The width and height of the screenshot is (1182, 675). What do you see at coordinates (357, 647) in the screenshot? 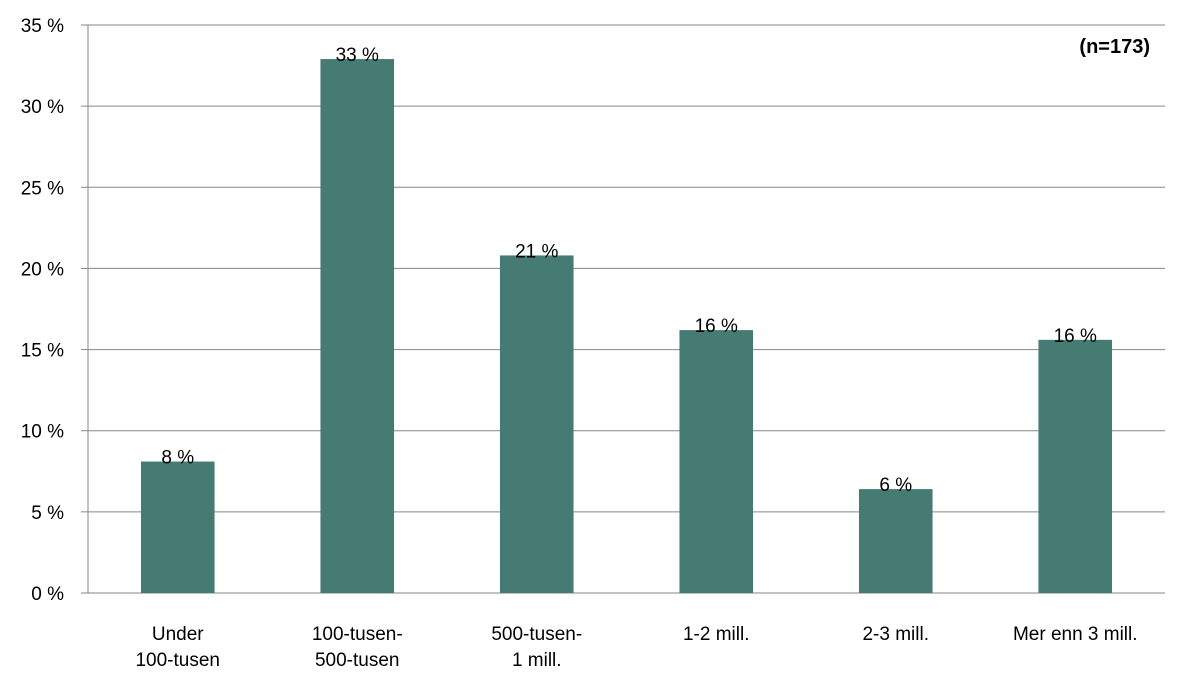
I see `x-category-label: 100-tusen-500-tusen` at bounding box center [357, 647].